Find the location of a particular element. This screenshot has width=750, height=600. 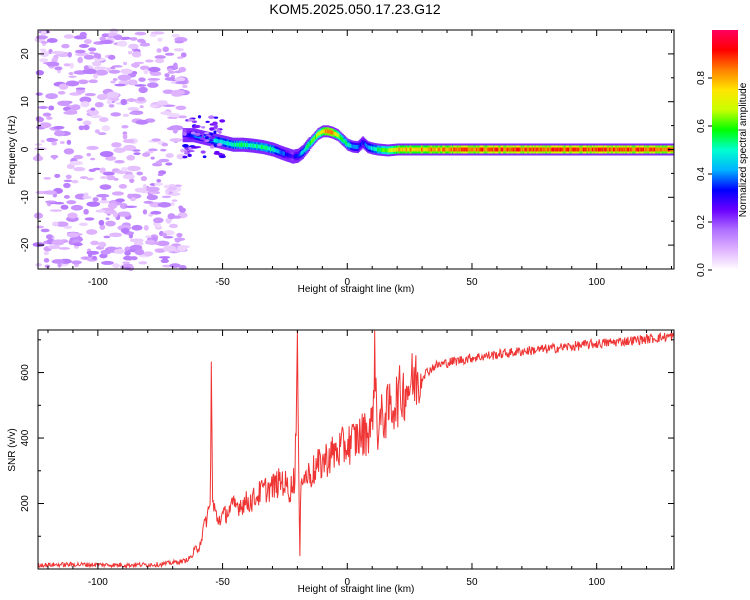

spectrogram-y-tick-label: -10 is located at coordinates (25, 197).